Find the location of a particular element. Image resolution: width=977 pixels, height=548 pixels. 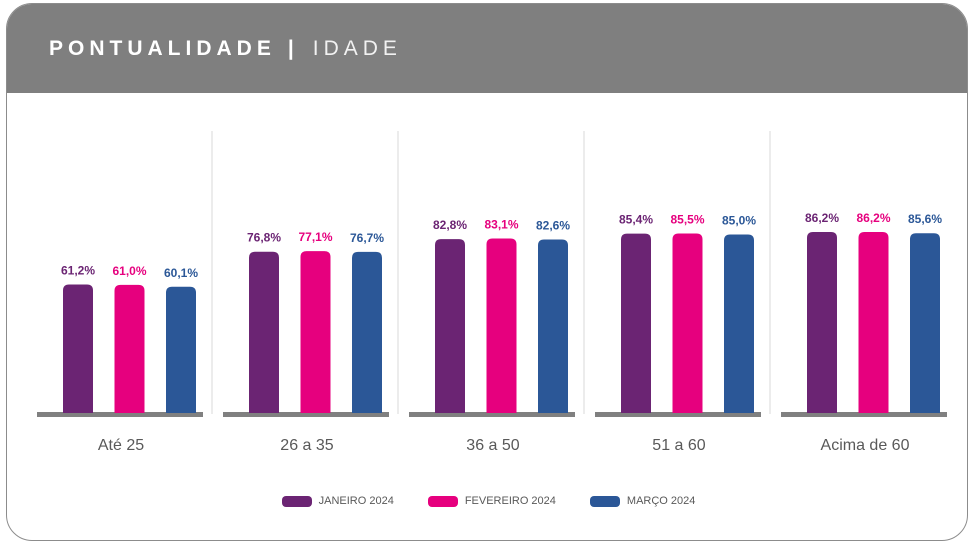

category-label: 51 a 60 is located at coordinates (678, 445).